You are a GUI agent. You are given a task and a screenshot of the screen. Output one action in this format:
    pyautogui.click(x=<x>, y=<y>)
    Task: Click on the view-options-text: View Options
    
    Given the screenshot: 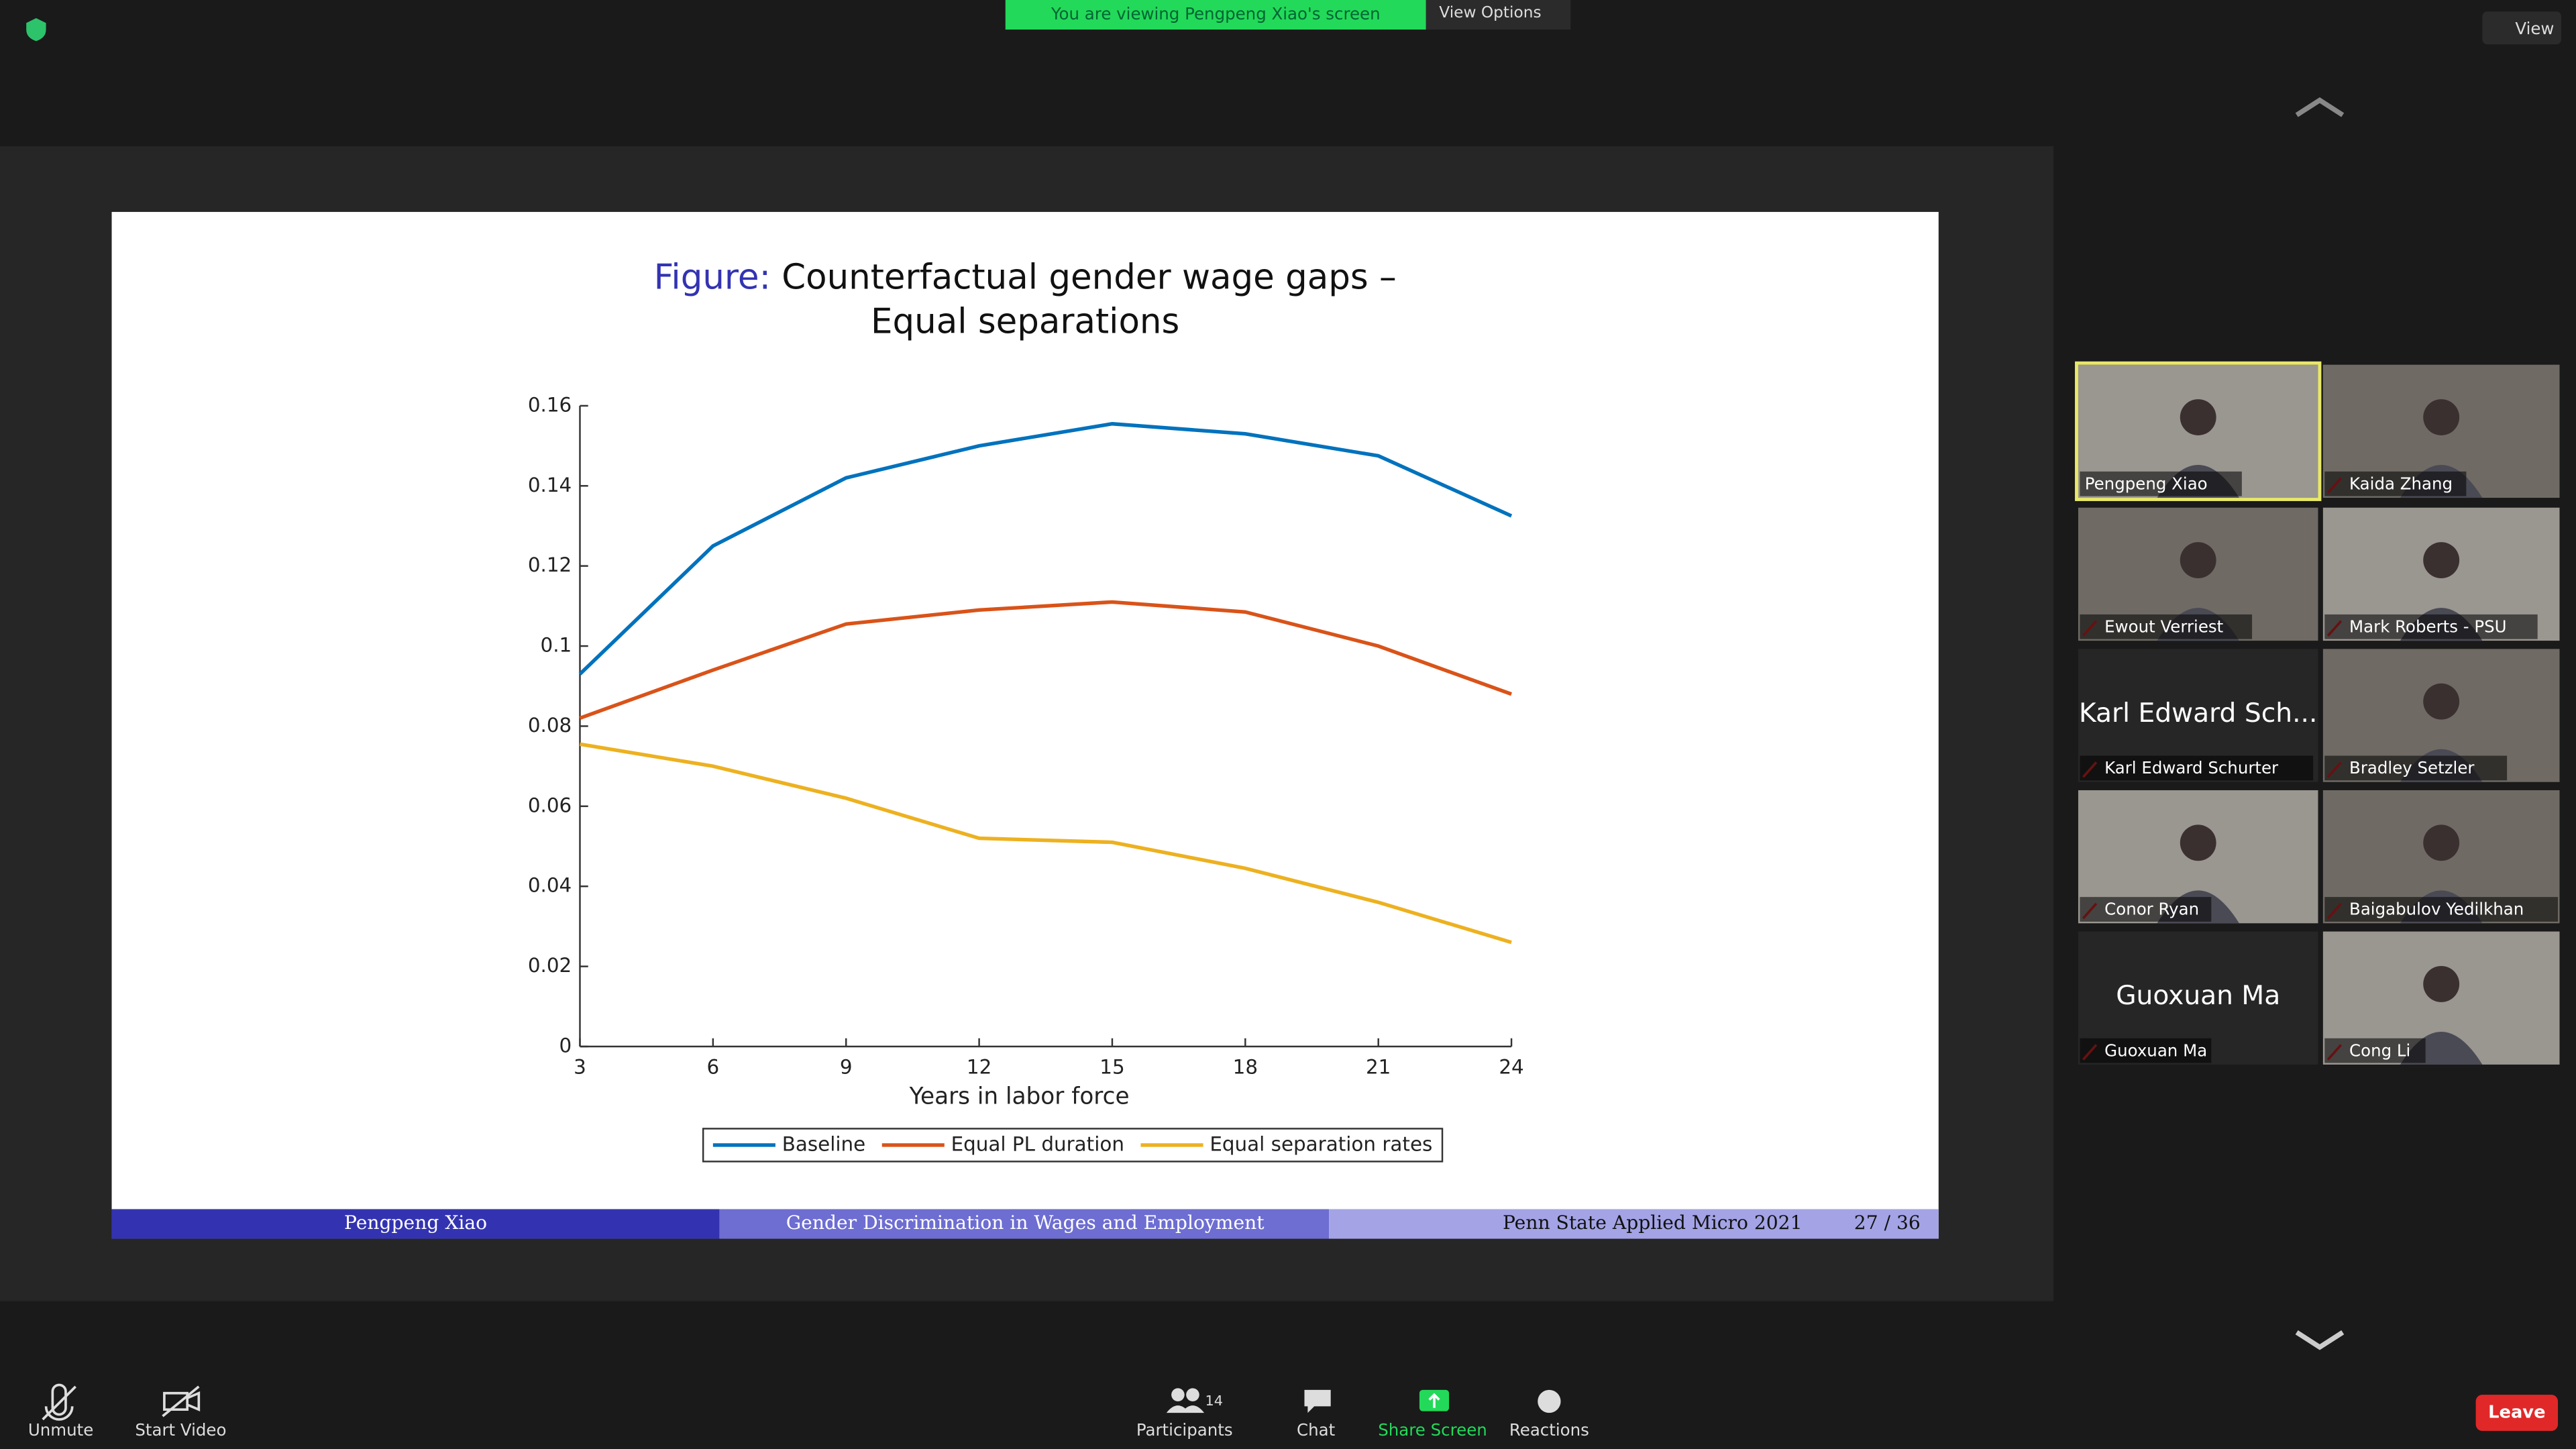 What is the action you would take?
    pyautogui.click(x=1490, y=12)
    